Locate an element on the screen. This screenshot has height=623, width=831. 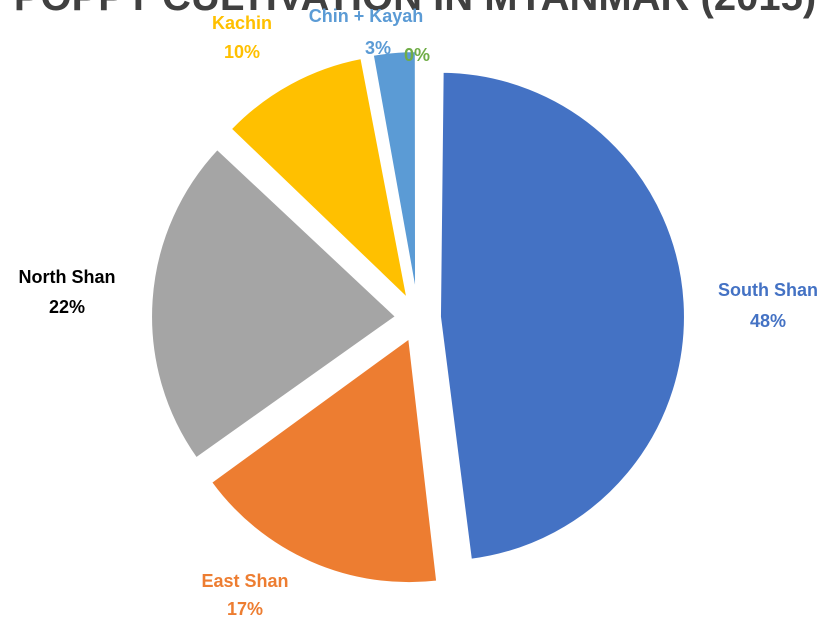
label-north-shan-name: North Shan is located at coordinates (67, 277).